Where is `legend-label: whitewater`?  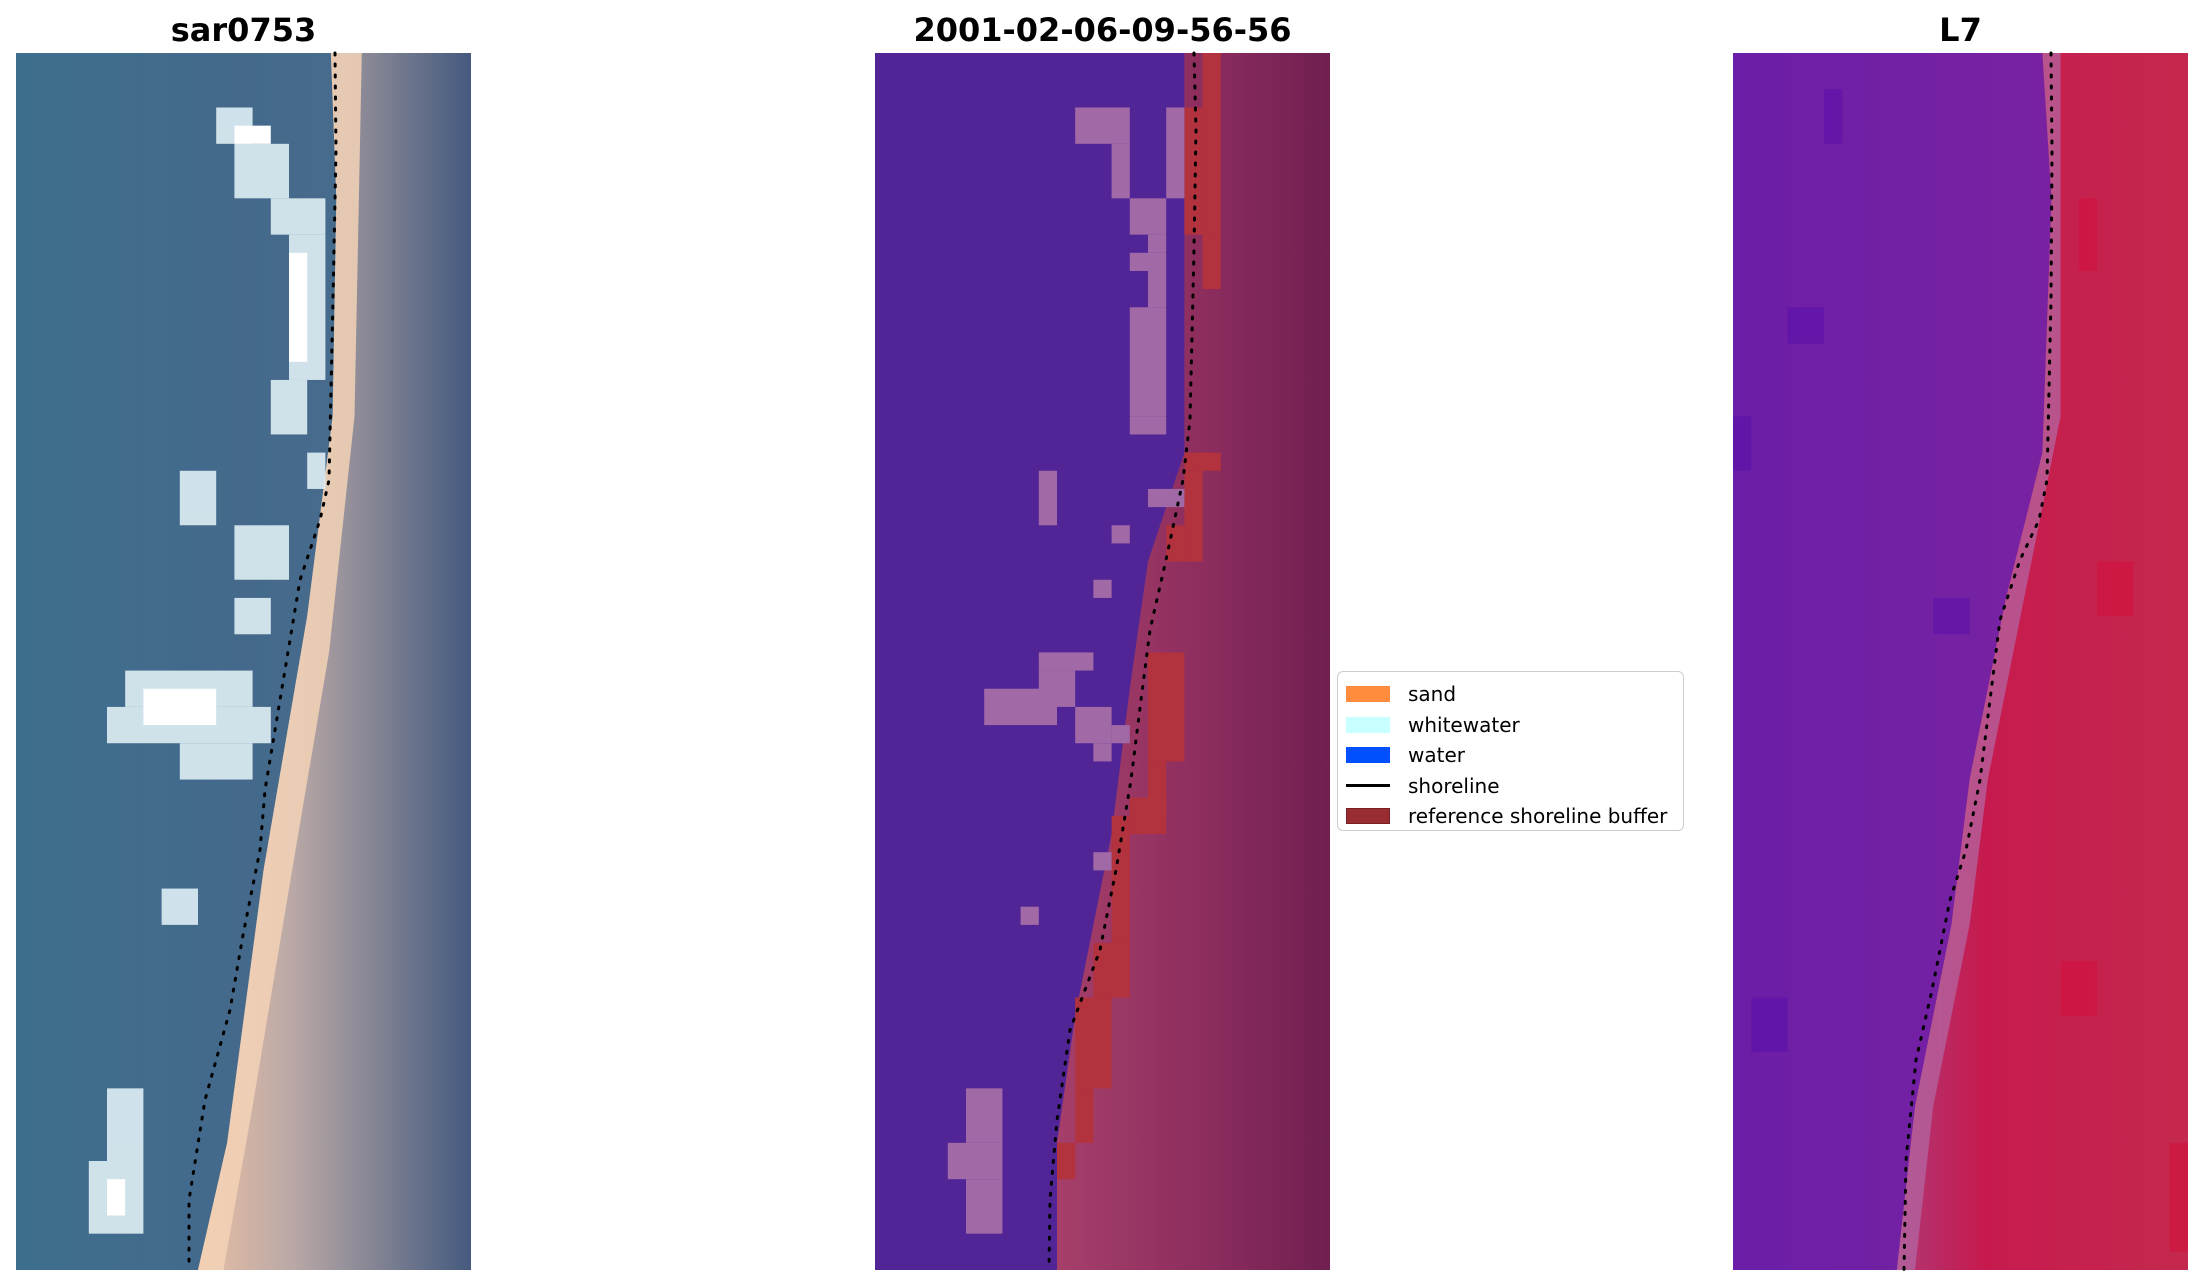
legend-label: whitewater is located at coordinates (1464, 724).